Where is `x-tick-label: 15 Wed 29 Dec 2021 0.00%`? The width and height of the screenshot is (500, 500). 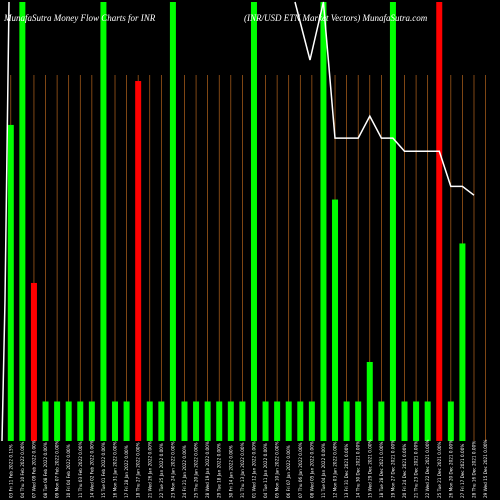
x-tick-label: 15 Wed 29 Dec 2021 0.00% is located at coordinates (369, 468).